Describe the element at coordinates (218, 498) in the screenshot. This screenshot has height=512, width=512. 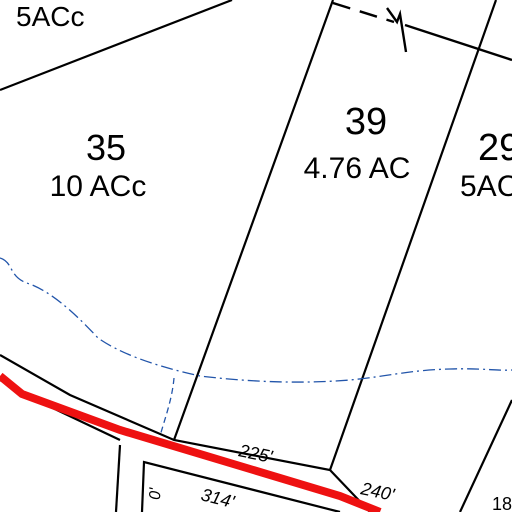
I see `dimension-314: 314'` at that location.